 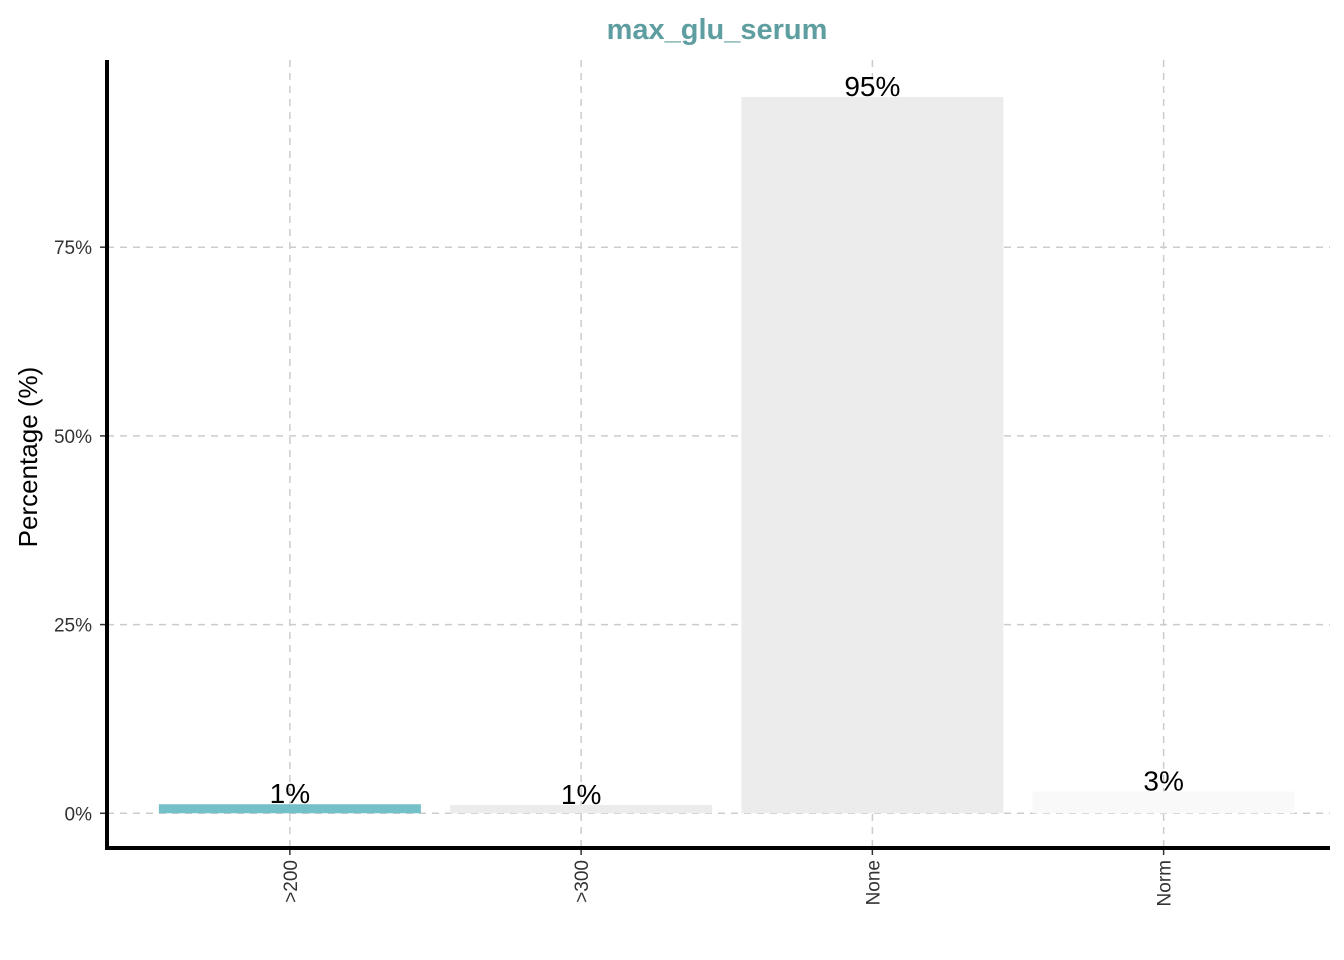 I want to click on bar-norm, so click(x=1163, y=802).